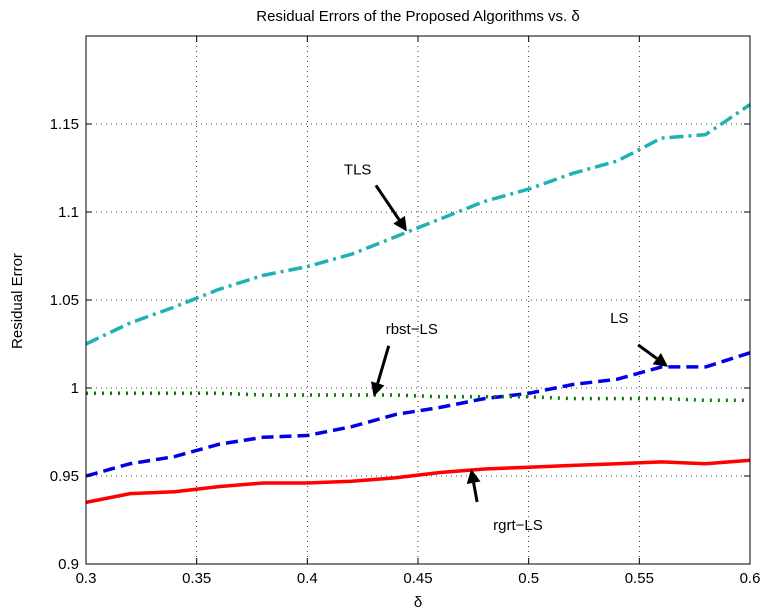 This screenshot has width=766, height=611. What do you see at coordinates (75, 388) in the screenshot?
I see `y-tick-label: 1` at bounding box center [75, 388].